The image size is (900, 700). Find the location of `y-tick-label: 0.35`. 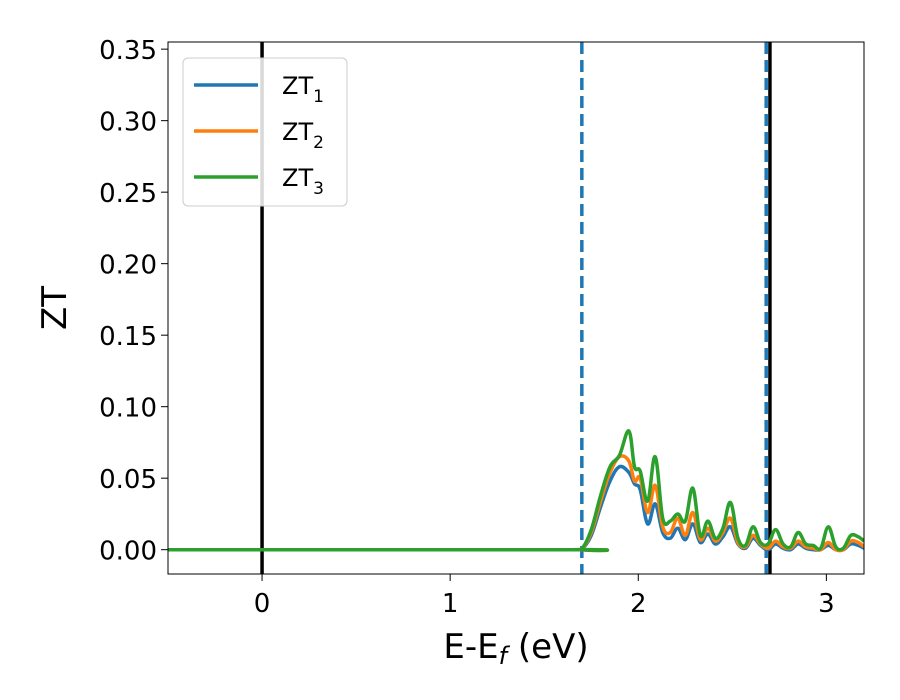

y-tick-label: 0.35 is located at coordinates (128, 51).